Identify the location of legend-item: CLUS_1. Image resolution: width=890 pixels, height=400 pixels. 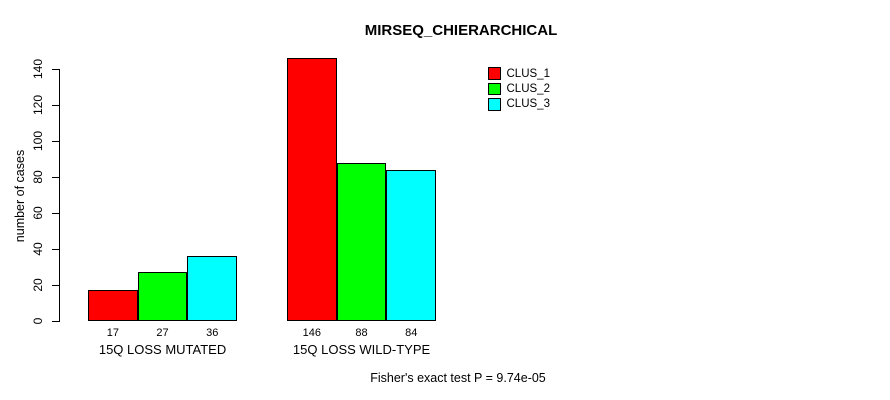
(519, 73).